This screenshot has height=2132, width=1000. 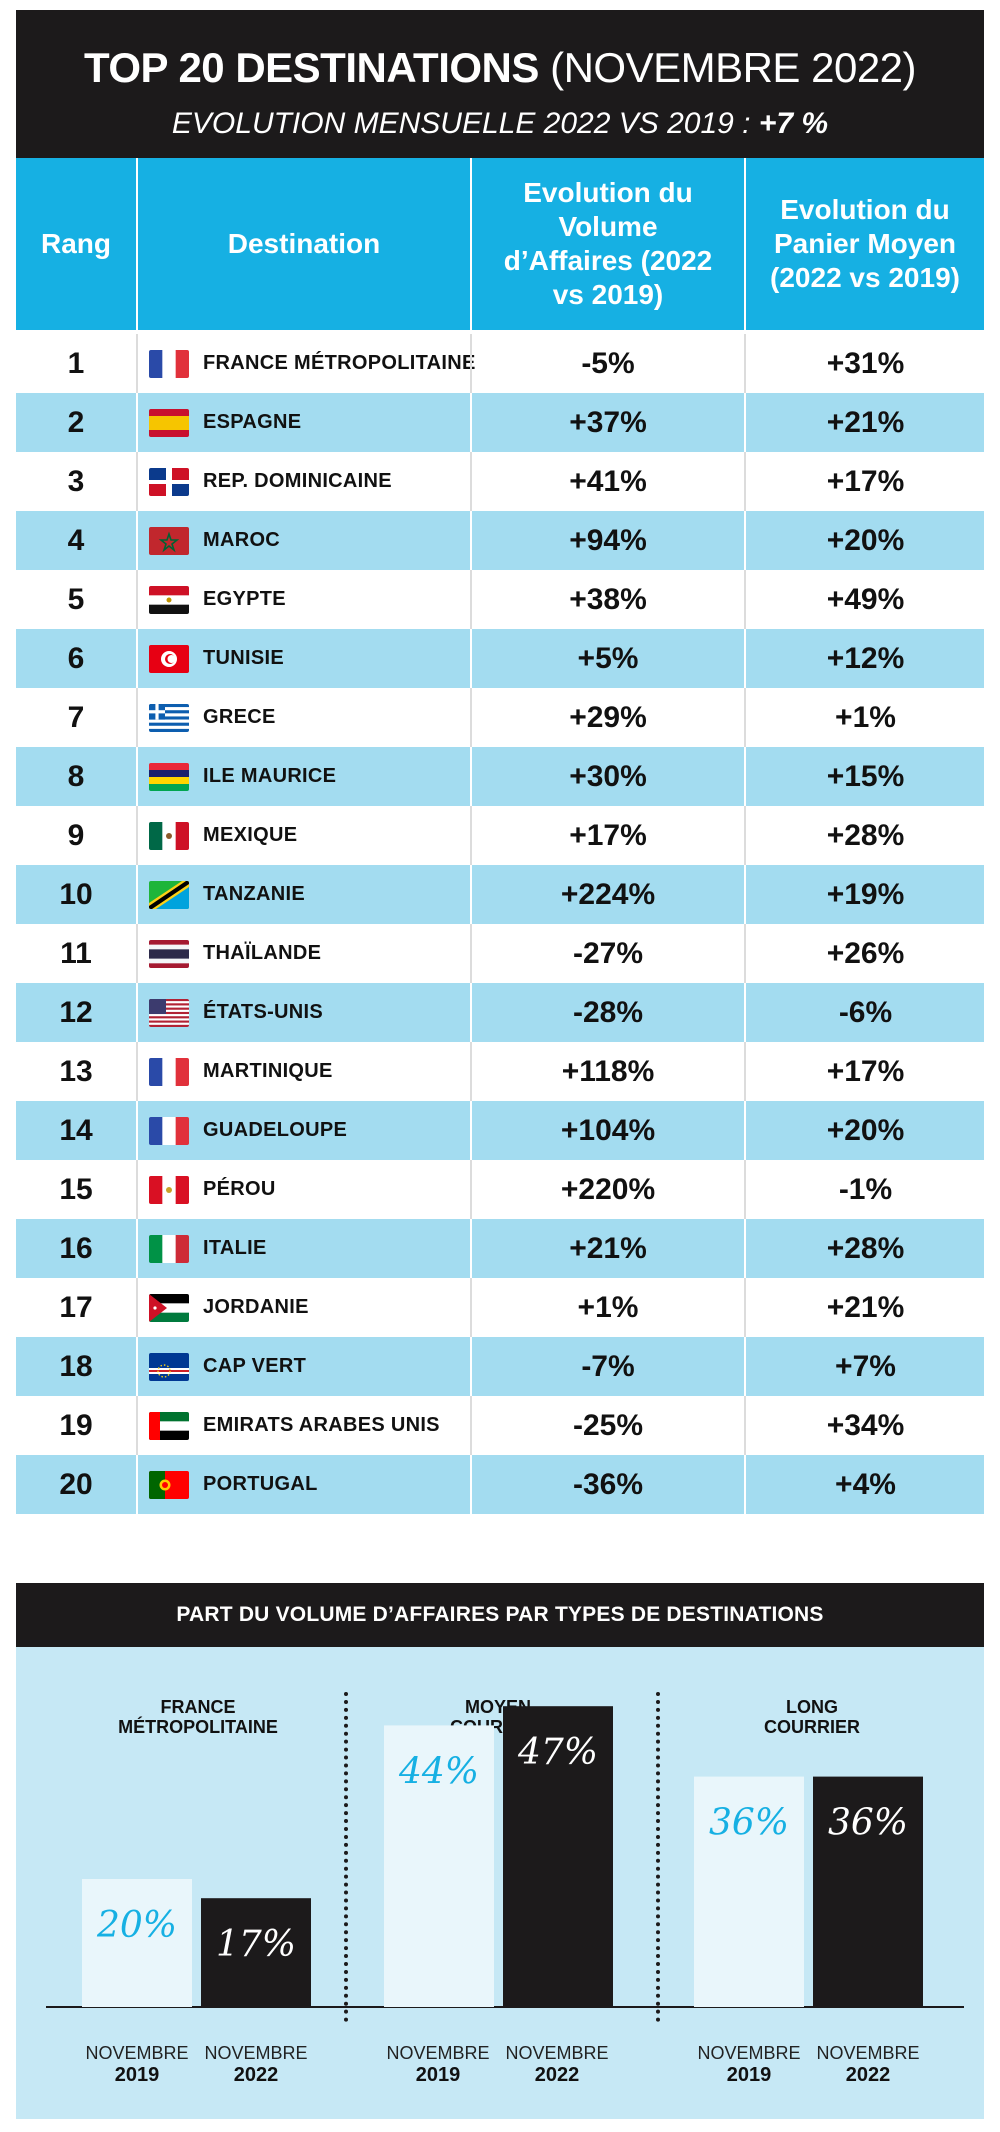 I want to click on egypt-flag-icon, so click(x=169, y=599).